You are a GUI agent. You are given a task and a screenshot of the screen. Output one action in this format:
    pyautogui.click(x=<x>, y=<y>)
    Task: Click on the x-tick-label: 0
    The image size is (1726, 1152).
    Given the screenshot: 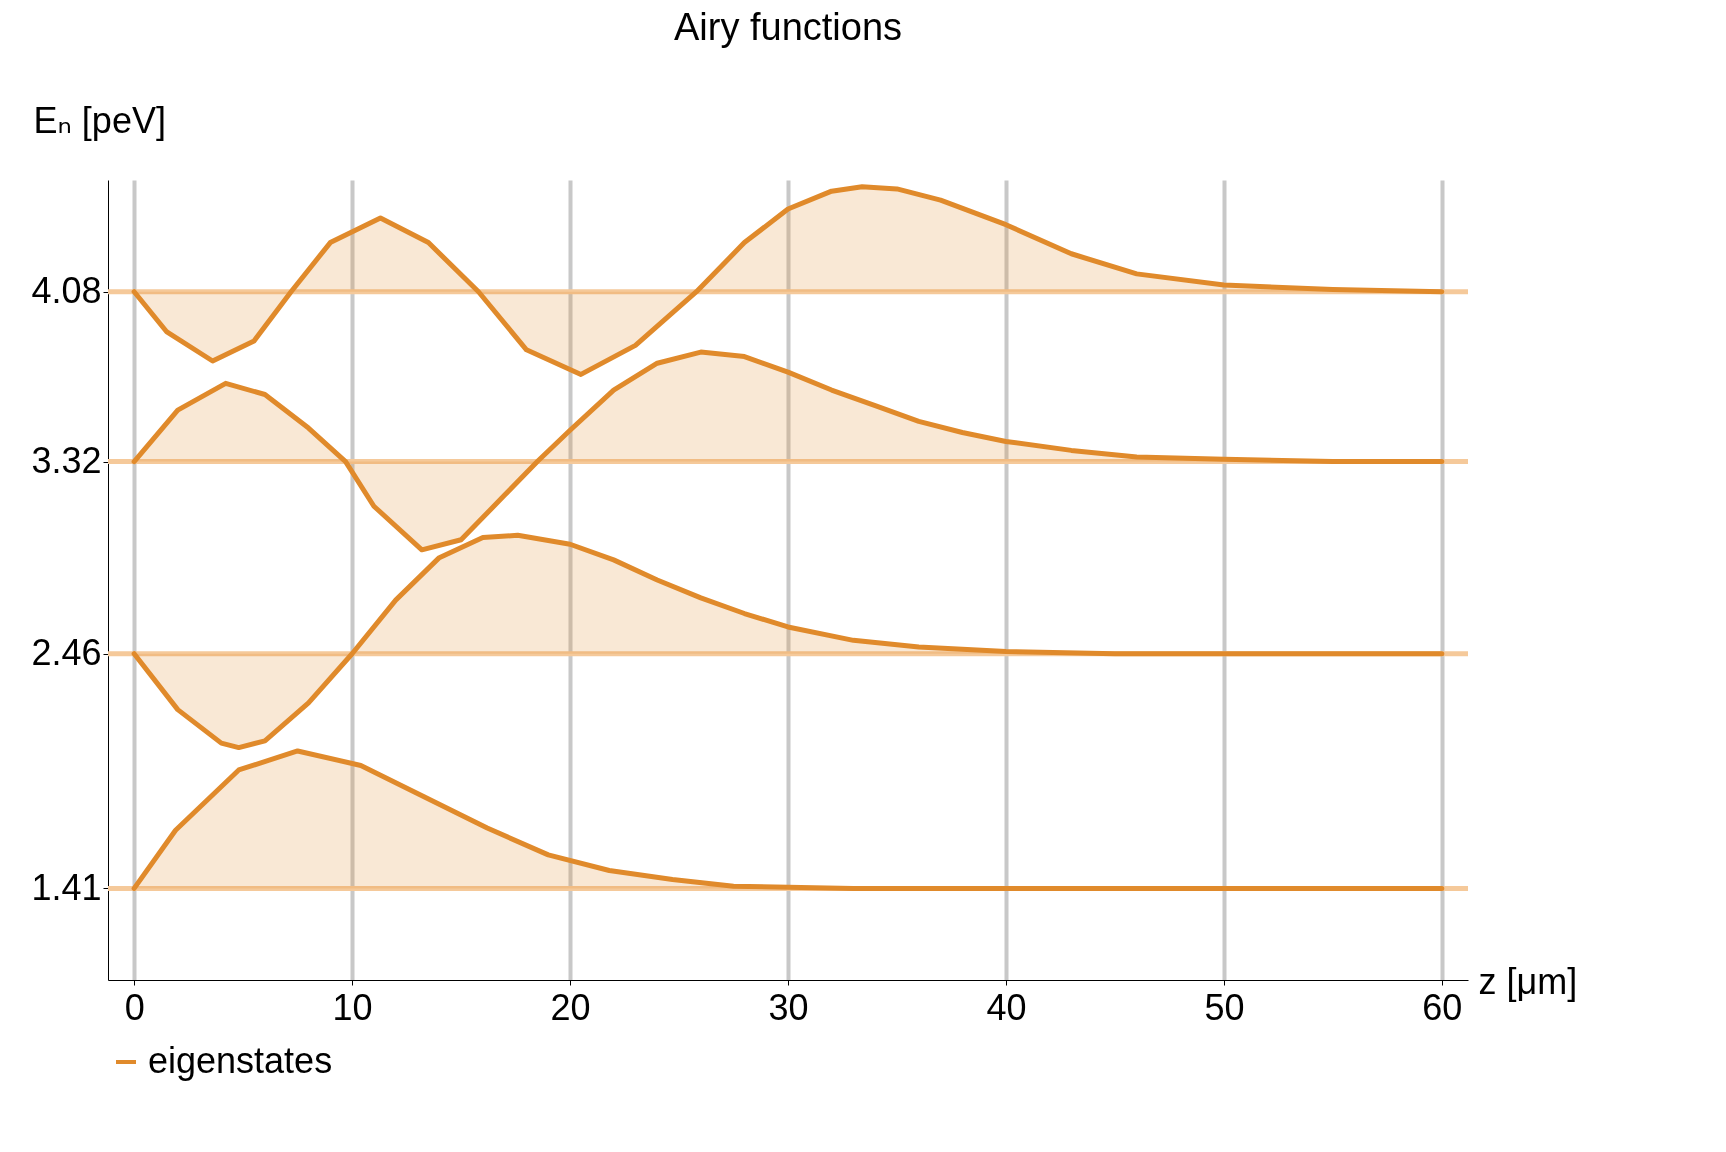 What is the action you would take?
    pyautogui.click(x=134, y=1007)
    